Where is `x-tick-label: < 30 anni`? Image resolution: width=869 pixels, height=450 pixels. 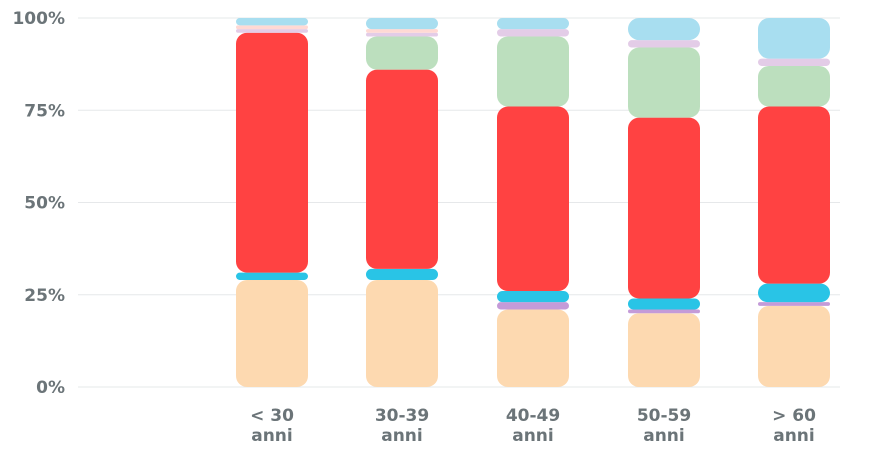
x-tick-label: < 30 anni is located at coordinates (272, 426).